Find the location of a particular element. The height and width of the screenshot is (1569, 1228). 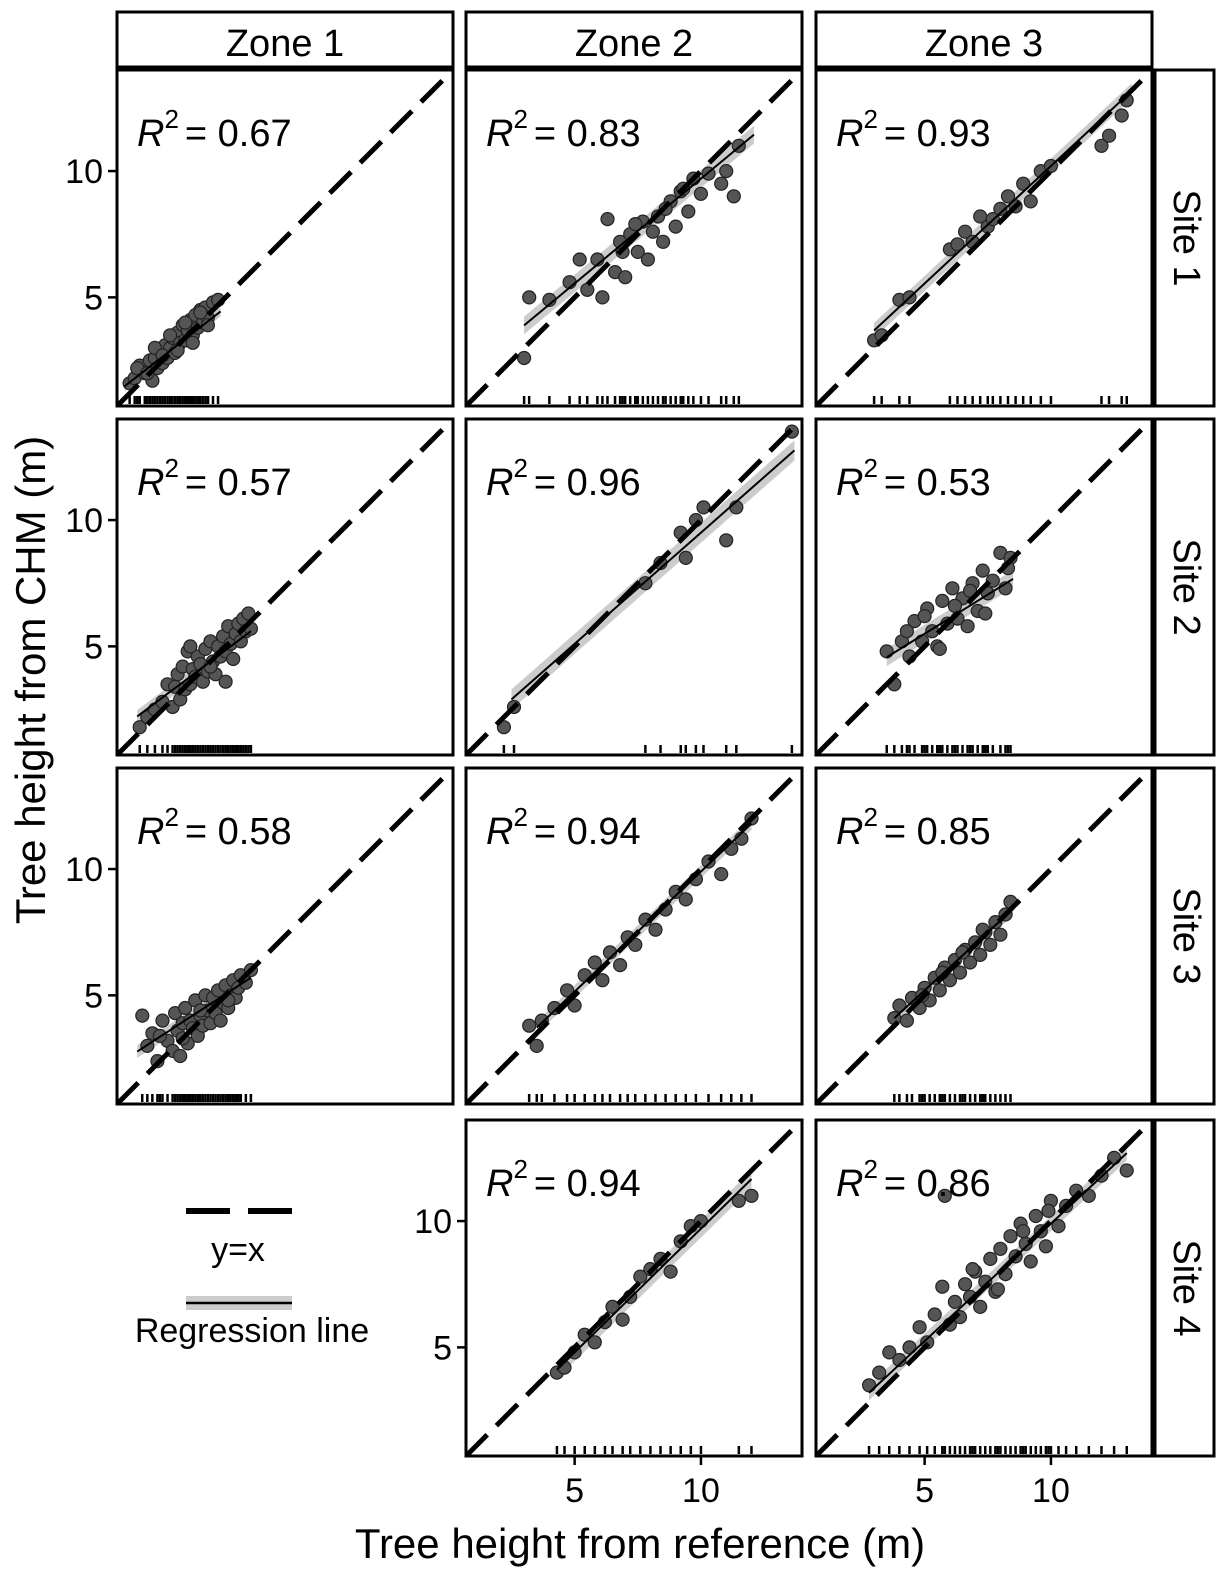

r-squared-value: = 0.67 is located at coordinates (238, 134).